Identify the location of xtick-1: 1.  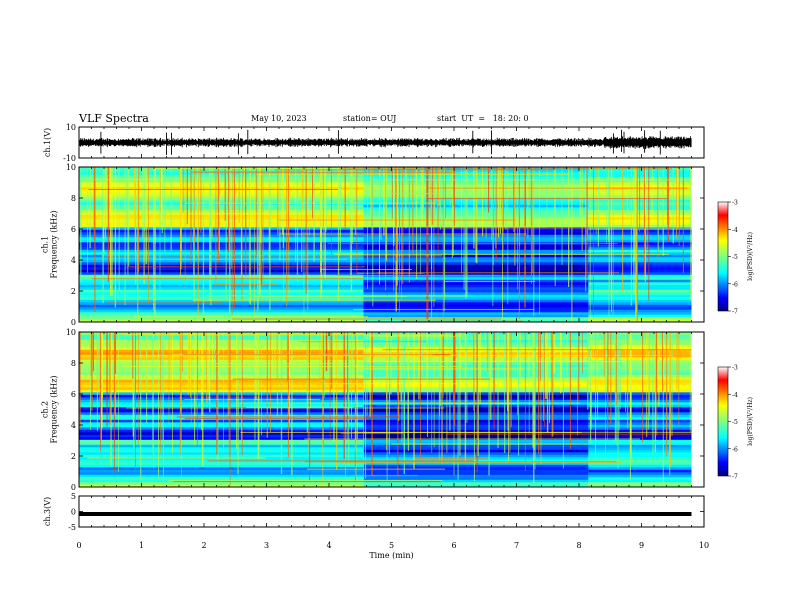
(141, 545).